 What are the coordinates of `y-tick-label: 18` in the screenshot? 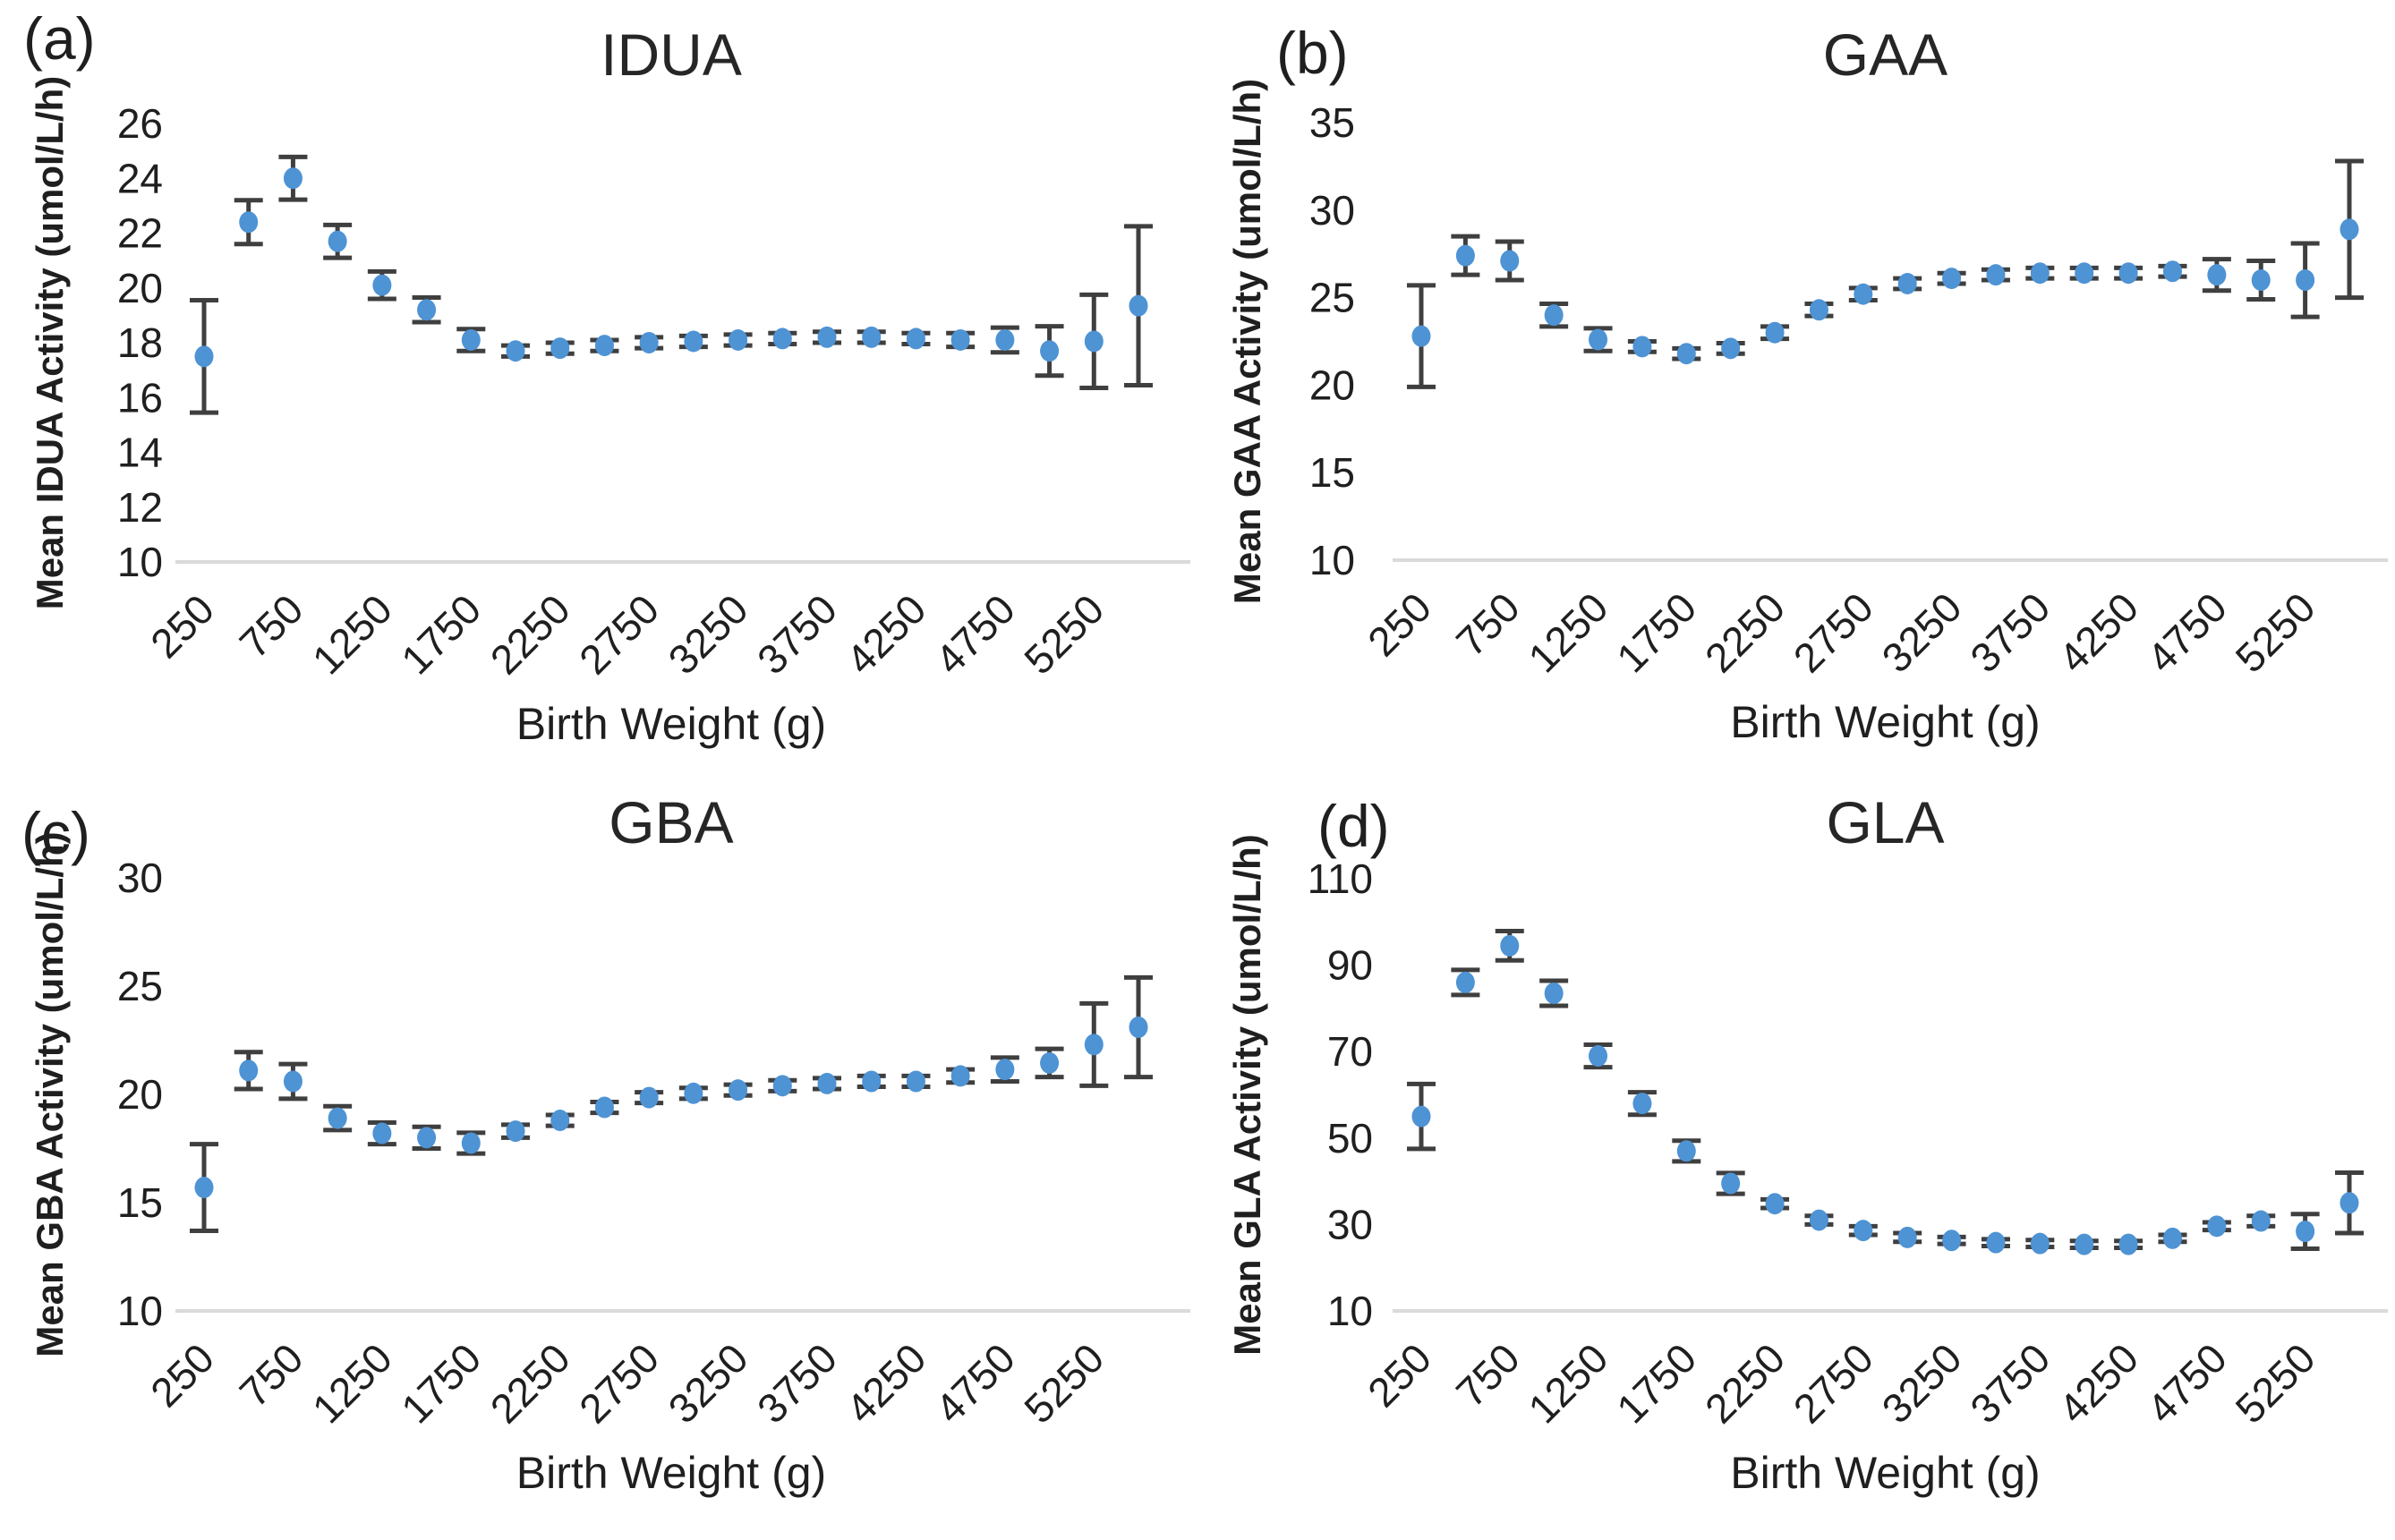 It's located at (140, 342).